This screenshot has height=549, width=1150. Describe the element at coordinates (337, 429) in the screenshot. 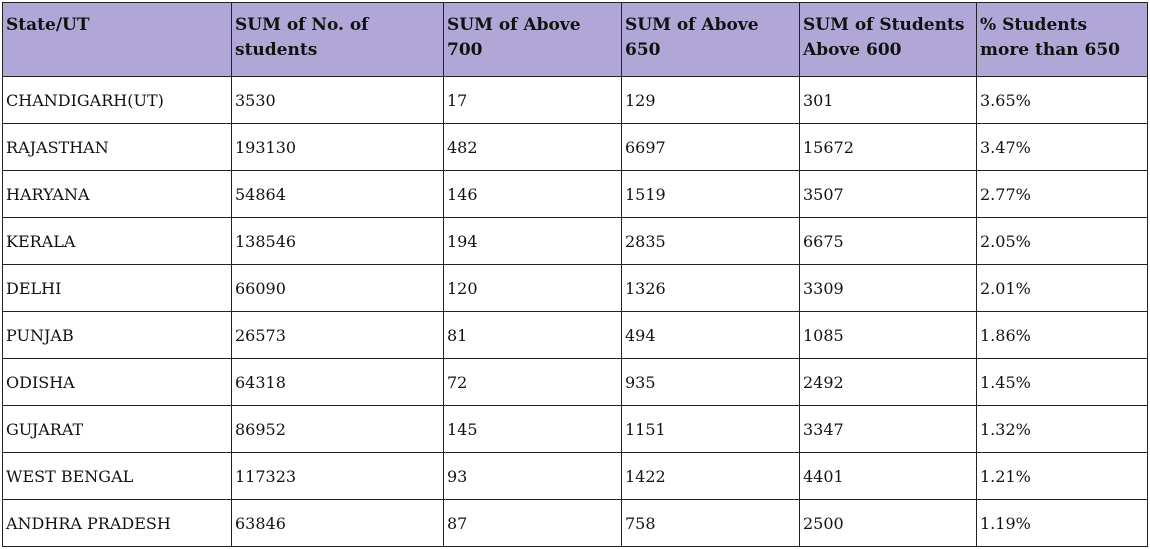

I see `cell-sum-students: 86952` at that location.